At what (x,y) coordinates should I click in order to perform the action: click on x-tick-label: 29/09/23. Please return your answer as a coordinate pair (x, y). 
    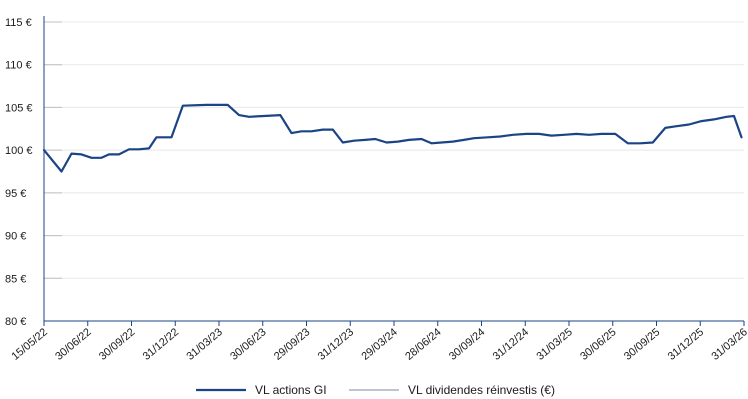
    Looking at the image, I should click on (292, 344).